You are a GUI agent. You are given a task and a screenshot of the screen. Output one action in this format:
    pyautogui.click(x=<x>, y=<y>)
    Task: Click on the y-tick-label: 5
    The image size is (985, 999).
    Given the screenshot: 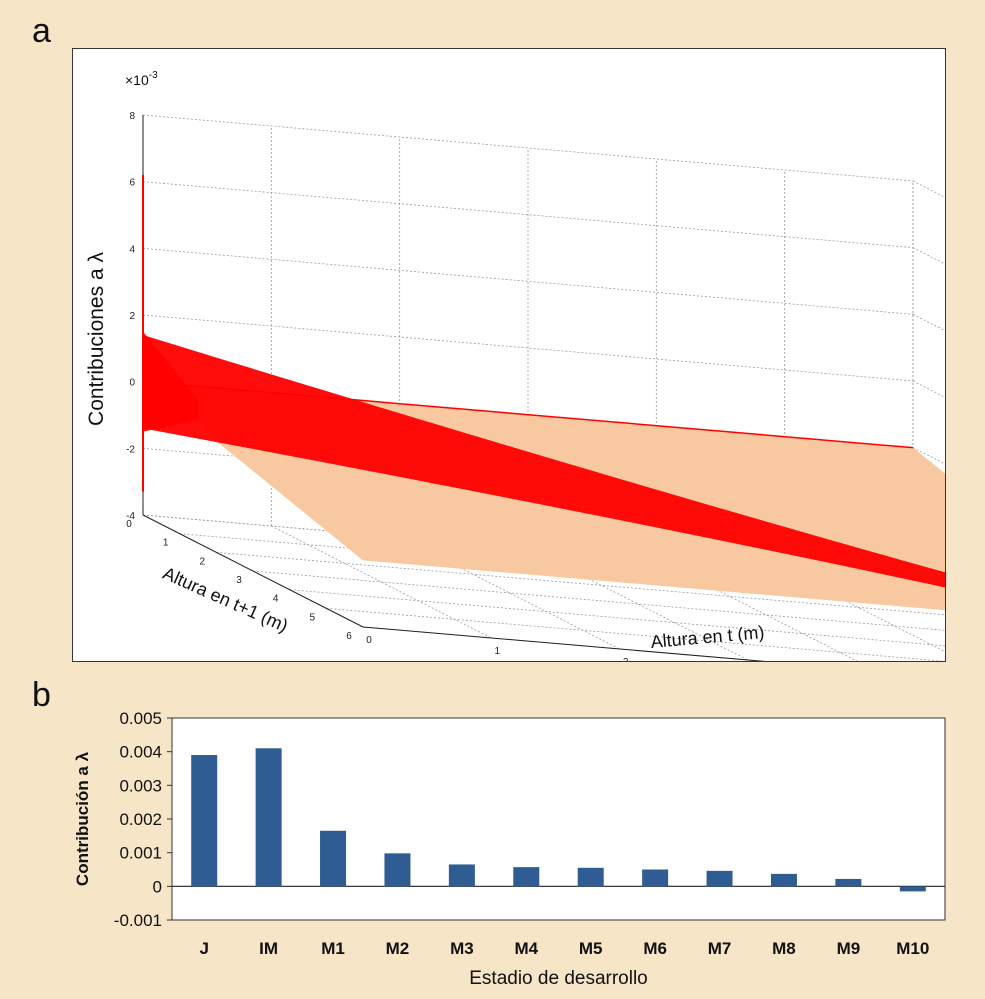 What is the action you would take?
    pyautogui.click(x=313, y=617)
    